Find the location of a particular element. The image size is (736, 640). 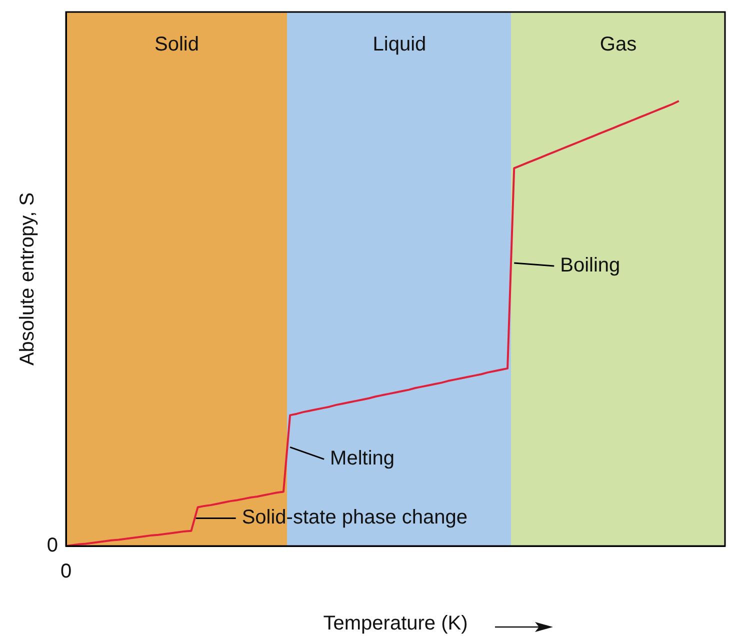

text: Solid is located at coordinates (176, 45).